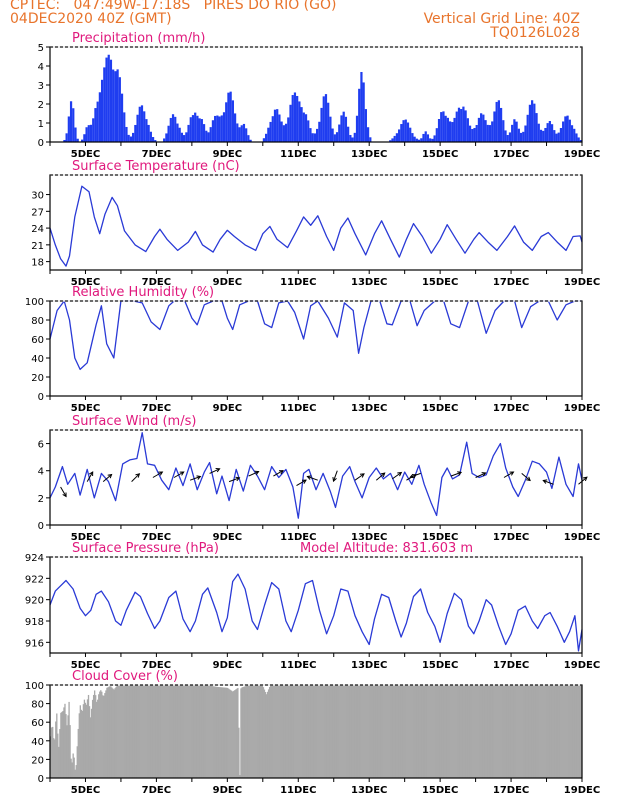 The height and width of the screenshot is (800, 618). What do you see at coordinates (173, 6) in the screenshot?
I see `header-station: CPTEC: 047:49W-17:18S PIRES DO RIO (GO)` at bounding box center [173, 6].